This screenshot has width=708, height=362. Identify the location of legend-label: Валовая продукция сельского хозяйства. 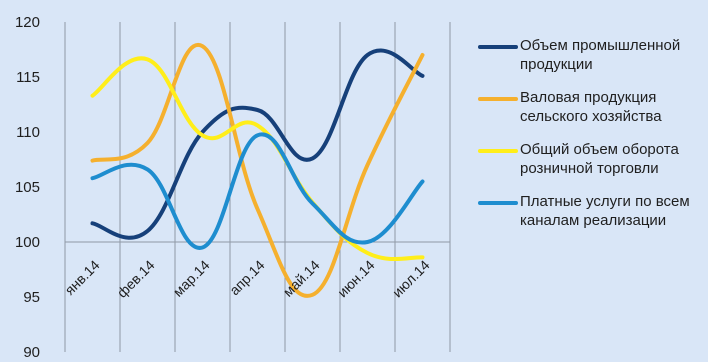
(591, 107).